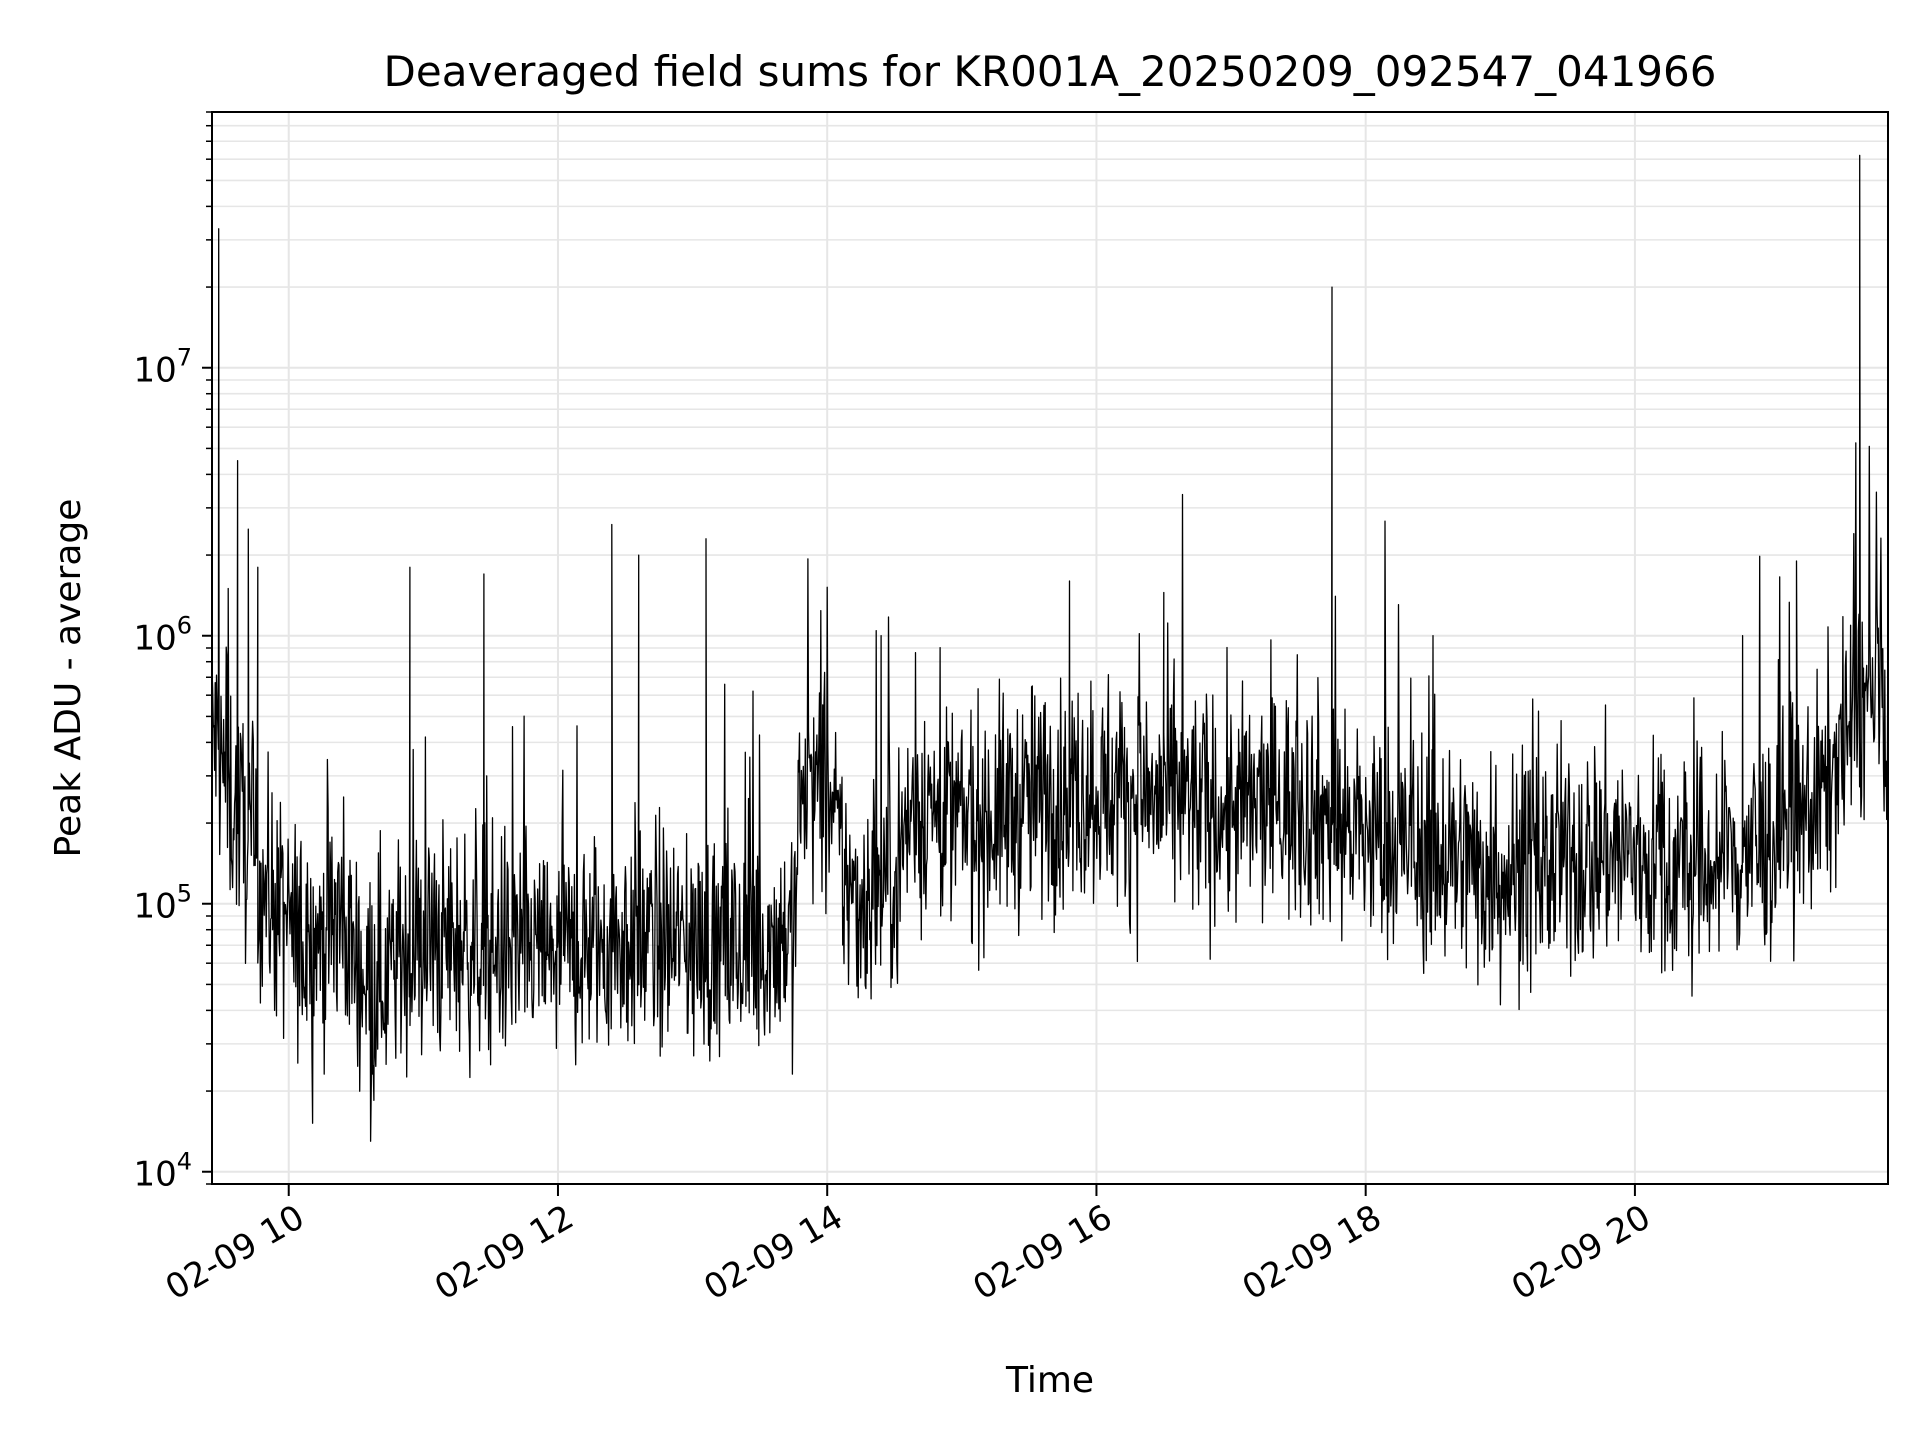  I want to click on y-tick-label: 10⁷, so click(162, 367).